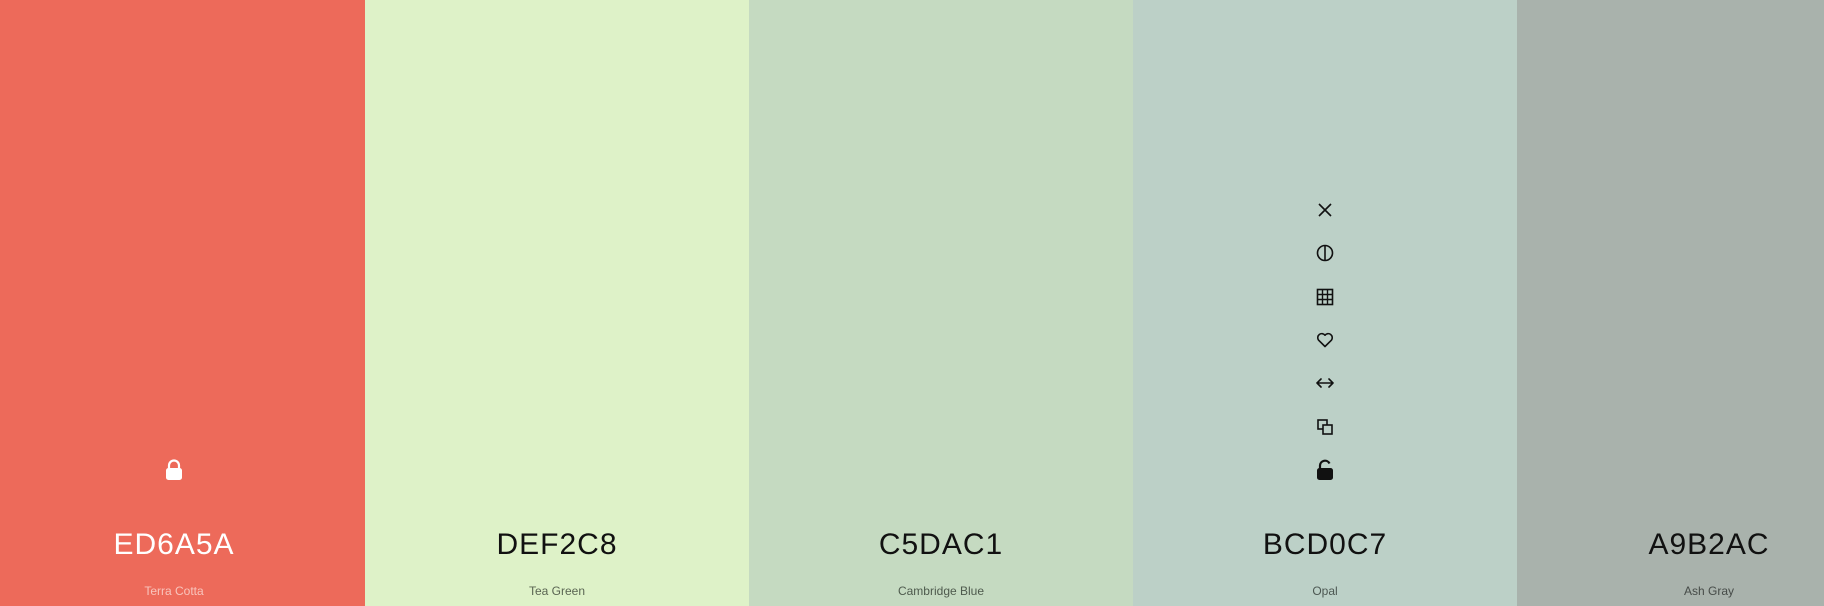 This screenshot has width=1824, height=606. What do you see at coordinates (557, 544) in the screenshot?
I see `hex-code: DEF2C8` at bounding box center [557, 544].